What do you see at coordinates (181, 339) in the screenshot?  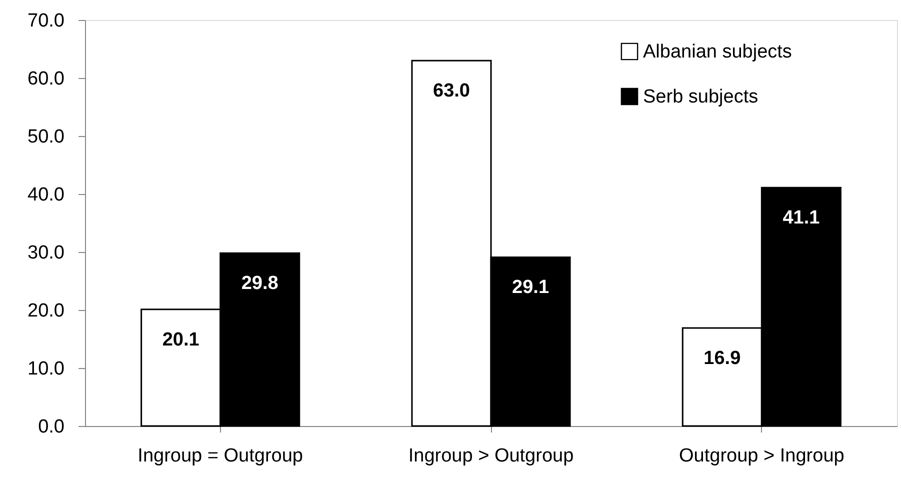 I see `data-label: 20.1` at bounding box center [181, 339].